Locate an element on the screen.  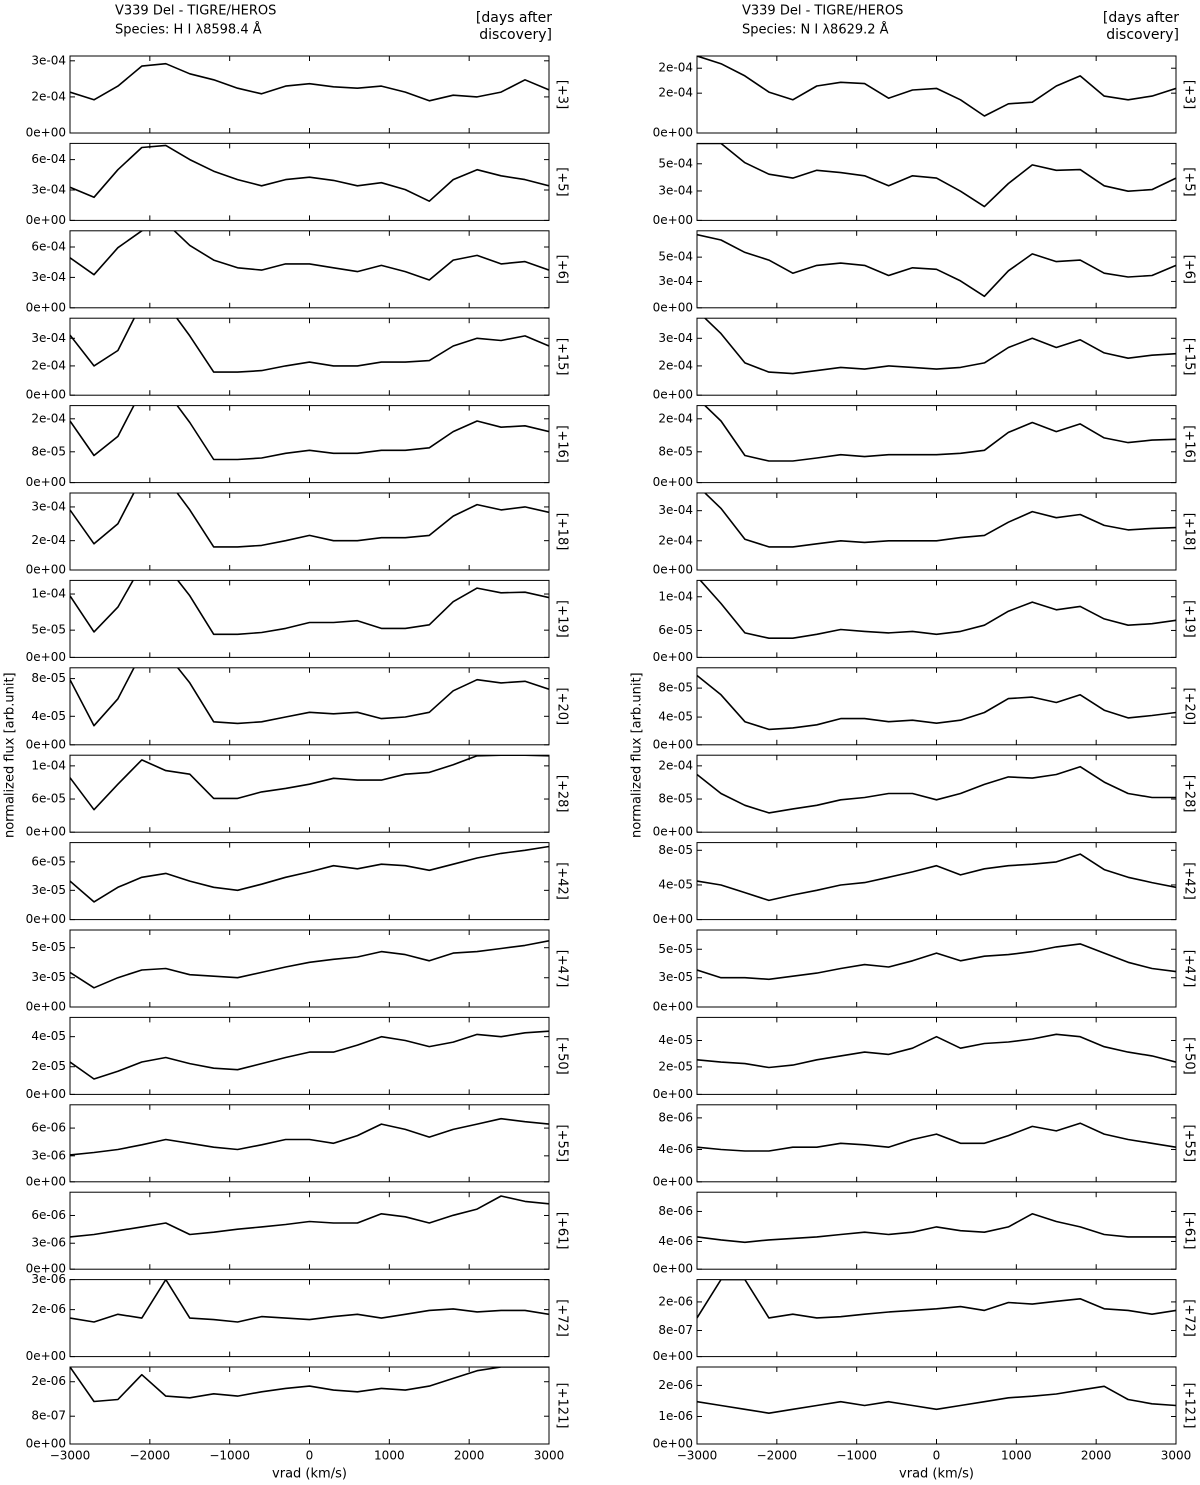
annotation: [days after discovery] is located at coordinates (1140, 26).